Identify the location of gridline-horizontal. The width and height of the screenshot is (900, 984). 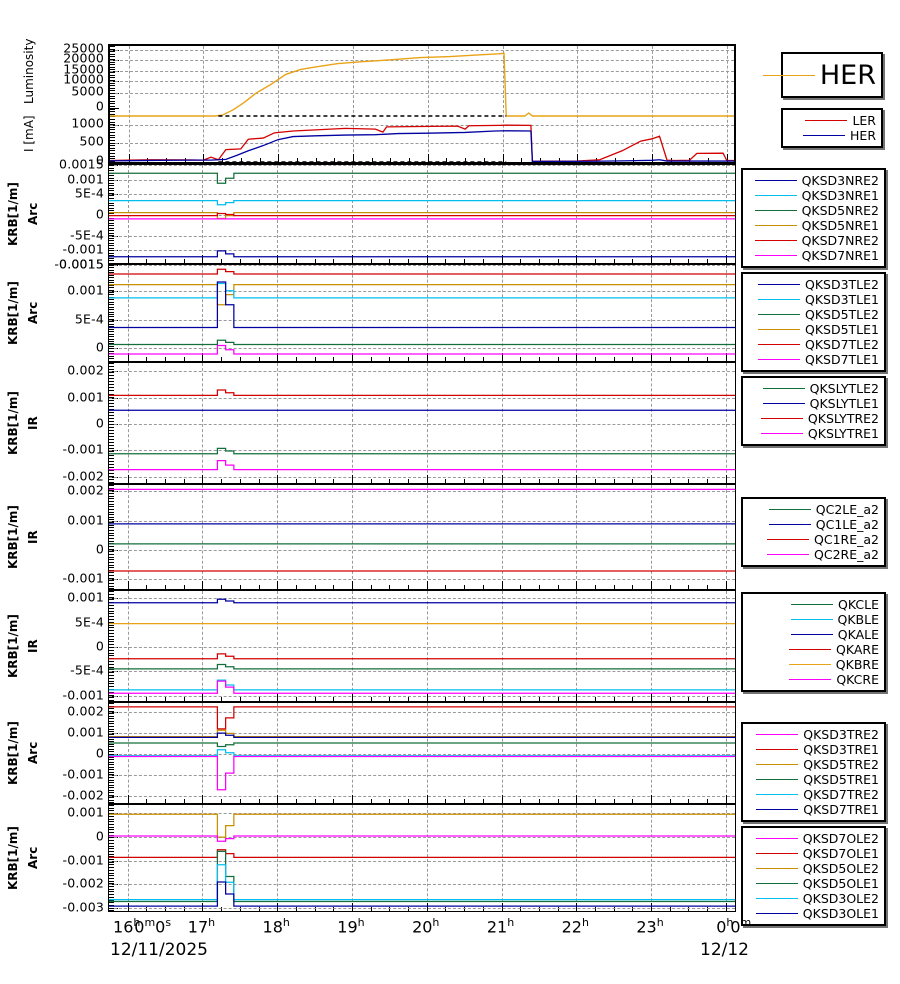
(422, 162).